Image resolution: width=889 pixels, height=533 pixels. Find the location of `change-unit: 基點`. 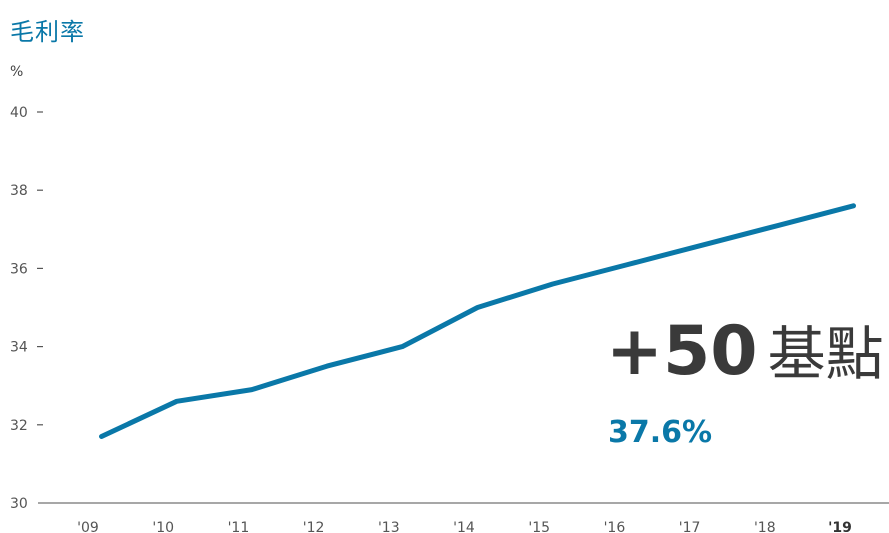

change-unit: 基點 is located at coordinates (825, 354).